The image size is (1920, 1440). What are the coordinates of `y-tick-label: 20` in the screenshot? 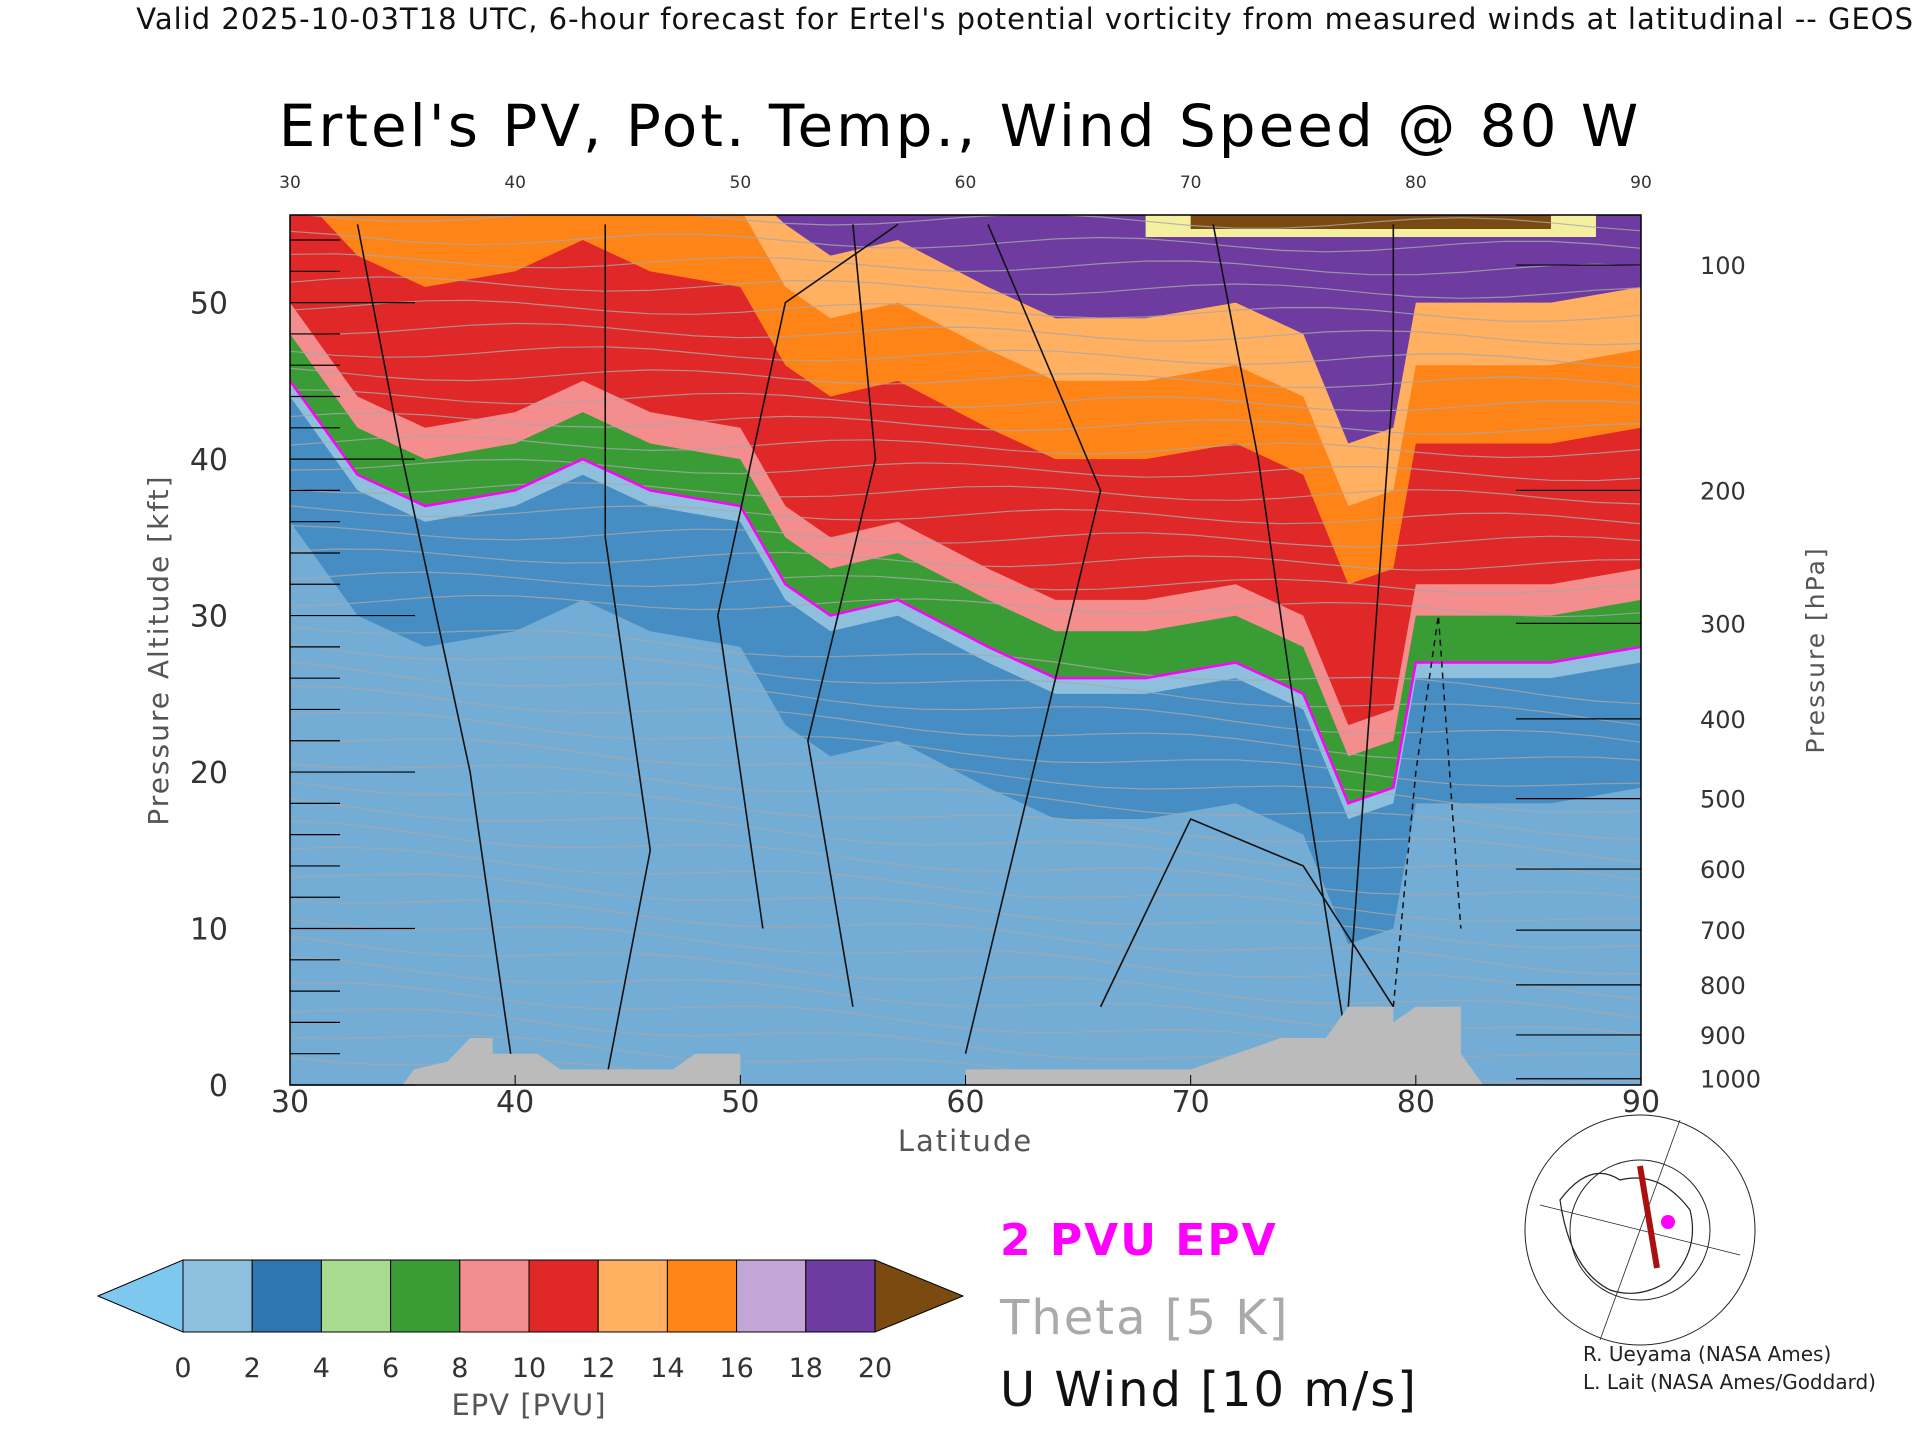 It's located at (209, 773).